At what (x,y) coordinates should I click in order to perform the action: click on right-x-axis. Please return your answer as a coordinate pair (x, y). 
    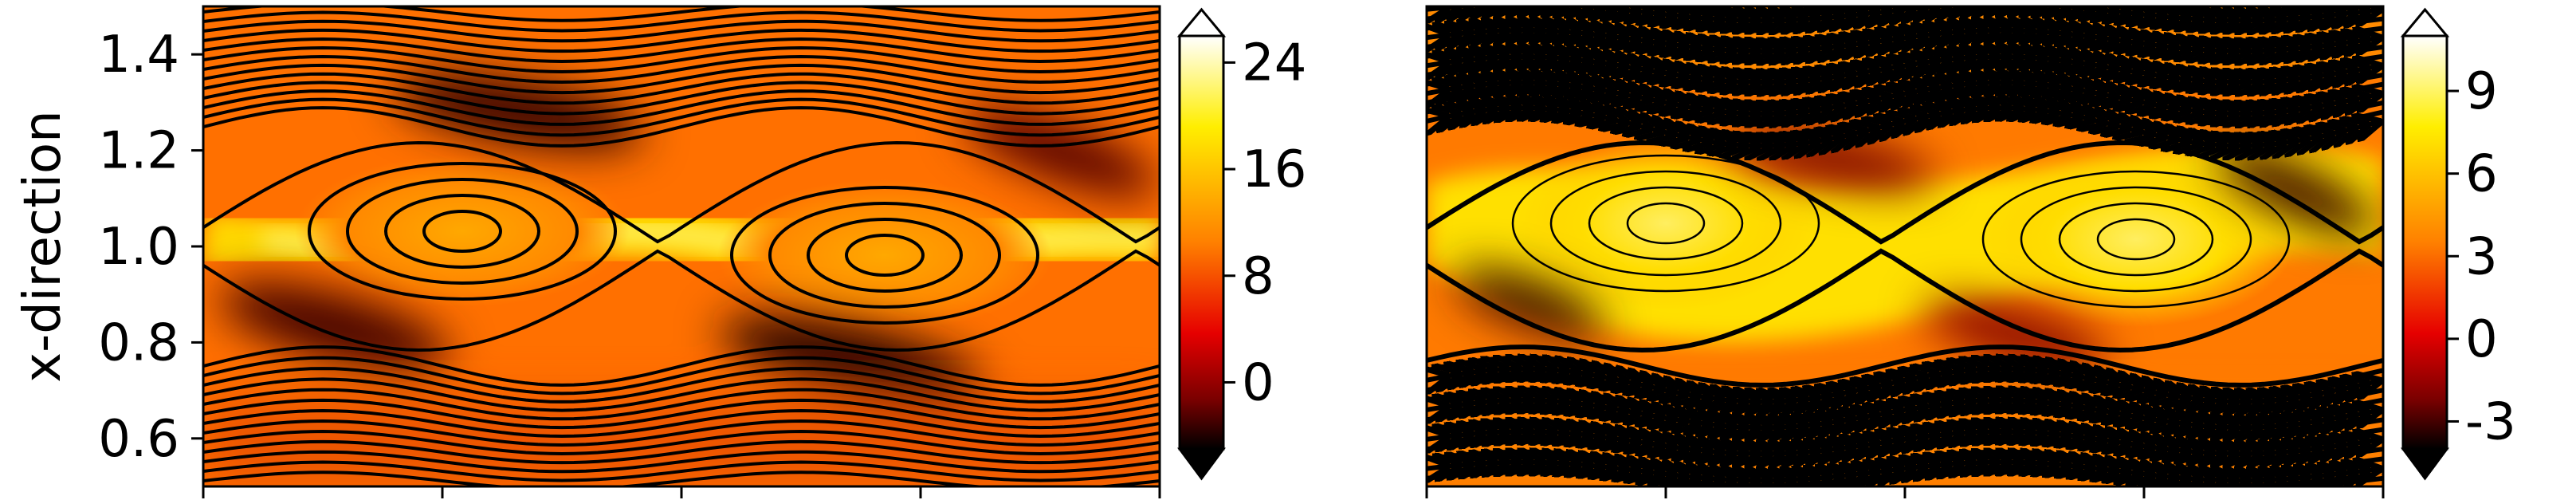
    Looking at the image, I should click on (1905, 492).